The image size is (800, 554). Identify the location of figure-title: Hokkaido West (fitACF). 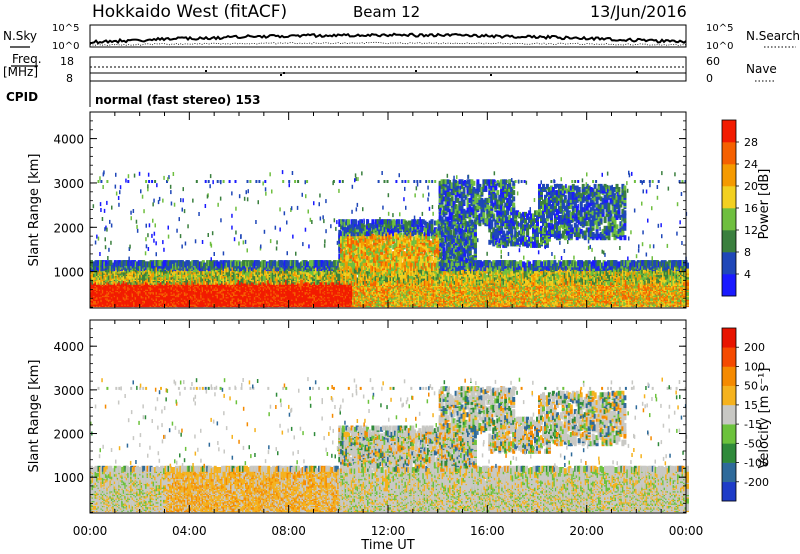
(189, 12).